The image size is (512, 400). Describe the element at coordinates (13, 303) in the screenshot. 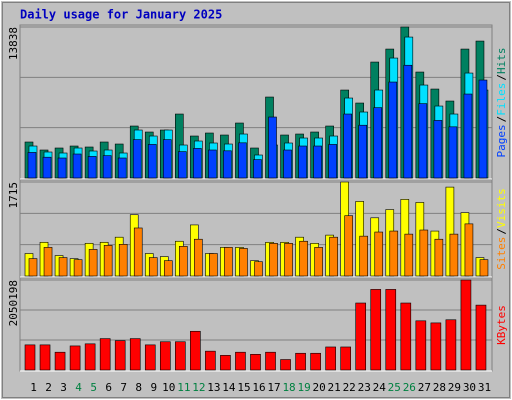

I see `y-tick-label: 2050198` at that location.